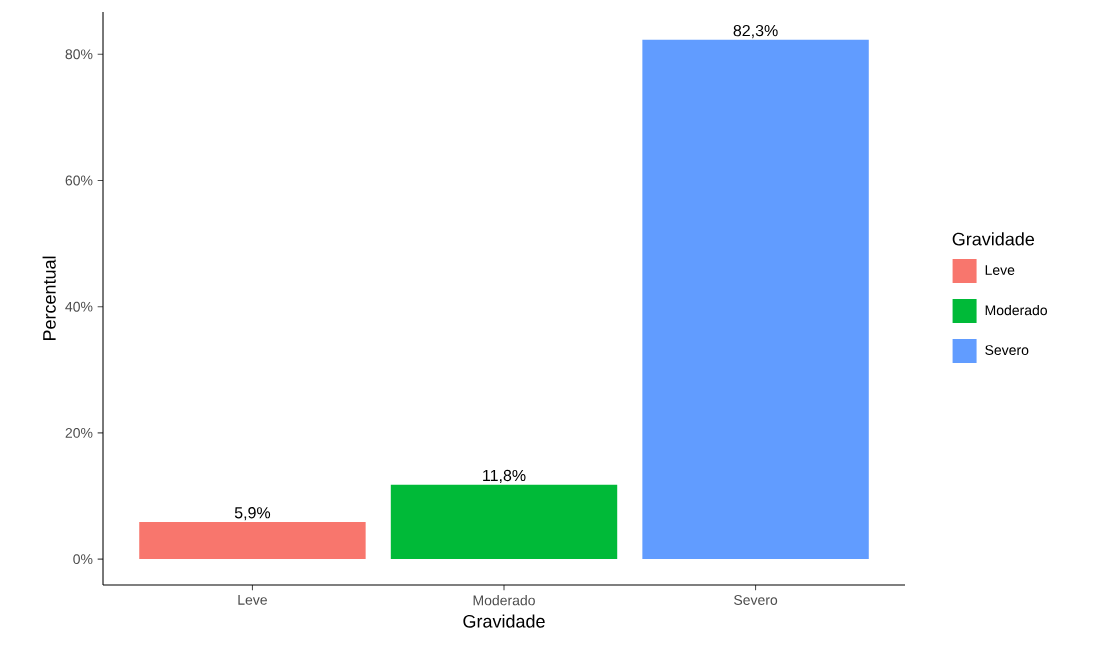 Image resolution: width=1110 pixels, height=652 pixels. Describe the element at coordinates (79, 306) in the screenshot. I see `y-tick-label: 40%` at that location.